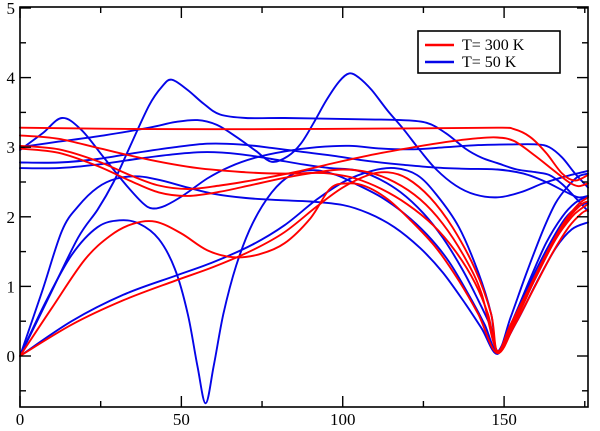 Image resolution: width=600 pixels, height=431 pixels. Describe the element at coordinates (11, 9) in the screenshot. I see `y-tick-label-5: 5` at that location.